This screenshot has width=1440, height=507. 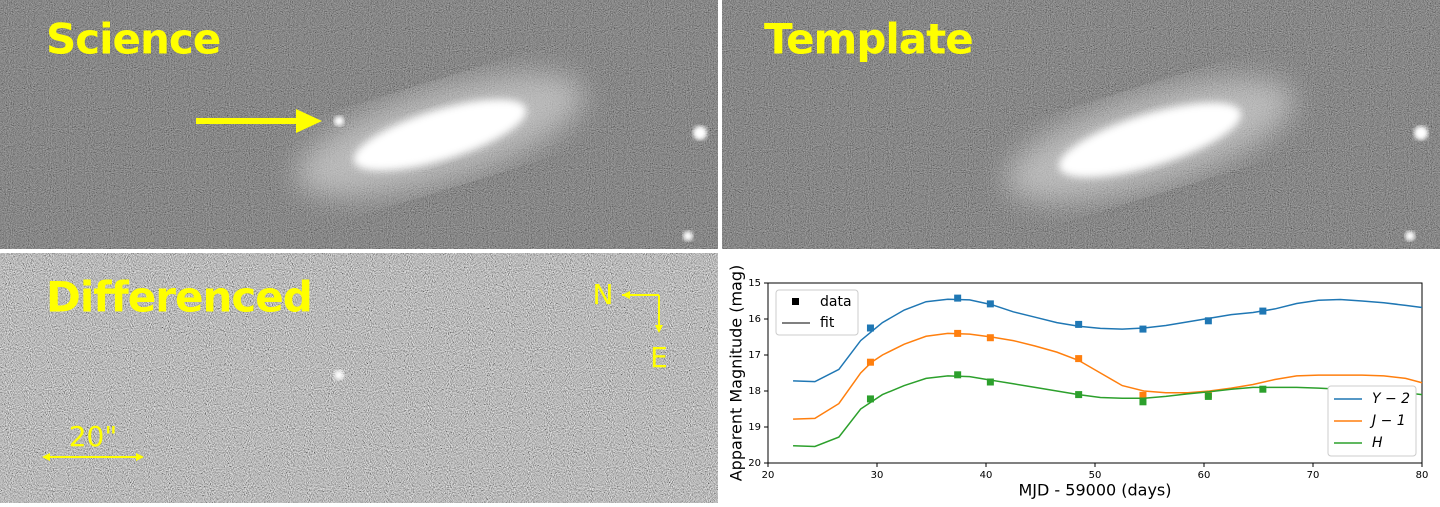 What do you see at coordinates (986, 475) in the screenshot?
I see `x-tick-label: 40` at bounding box center [986, 475].